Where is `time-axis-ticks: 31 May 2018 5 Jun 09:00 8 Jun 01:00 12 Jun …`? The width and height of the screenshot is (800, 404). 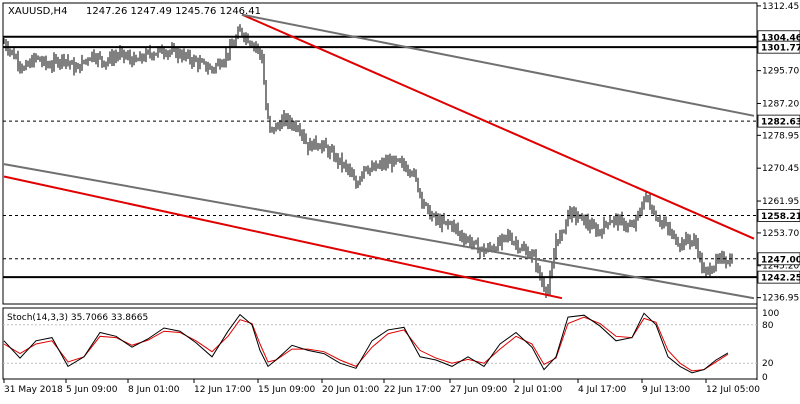 time-axis-ticks: 31 May 2018 5 Jun 09:00 8 Jun 01:00 12 Jun … is located at coordinates (381, 387).